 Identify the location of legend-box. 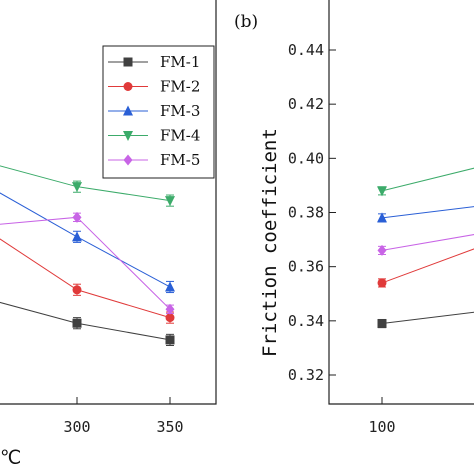
(158, 112).